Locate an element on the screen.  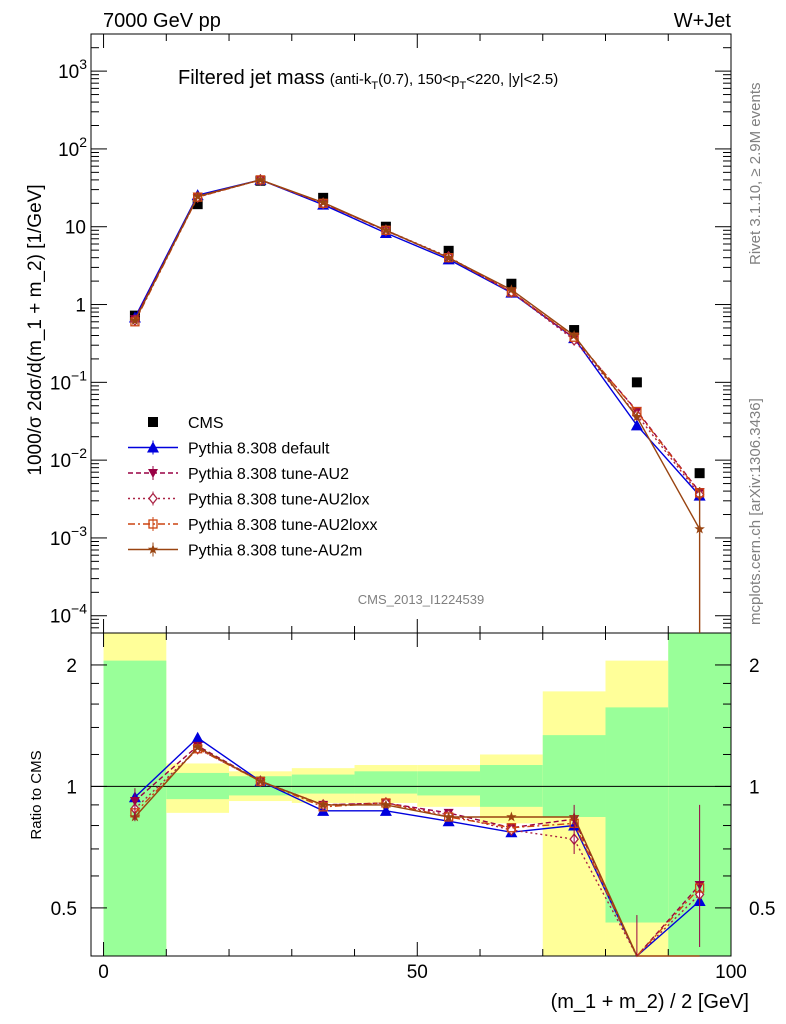
mcplots-label: mcplots.cern.ch [arXiv:1306.3436] is located at coordinates (755, 511).